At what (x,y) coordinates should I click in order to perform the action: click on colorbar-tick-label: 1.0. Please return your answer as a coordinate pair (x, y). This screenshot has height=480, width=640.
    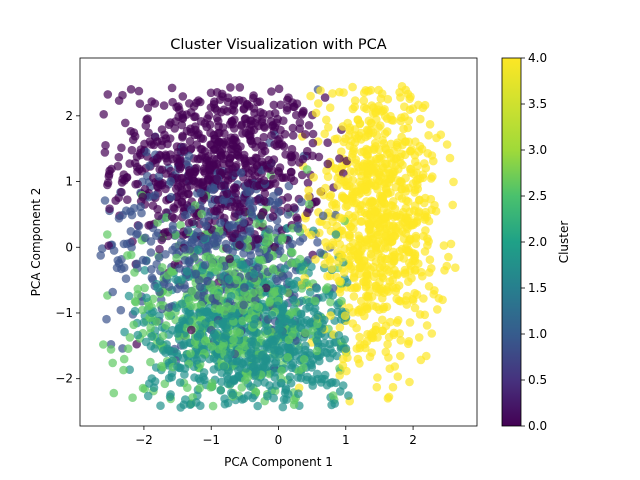
    Looking at the image, I should click on (537, 334).